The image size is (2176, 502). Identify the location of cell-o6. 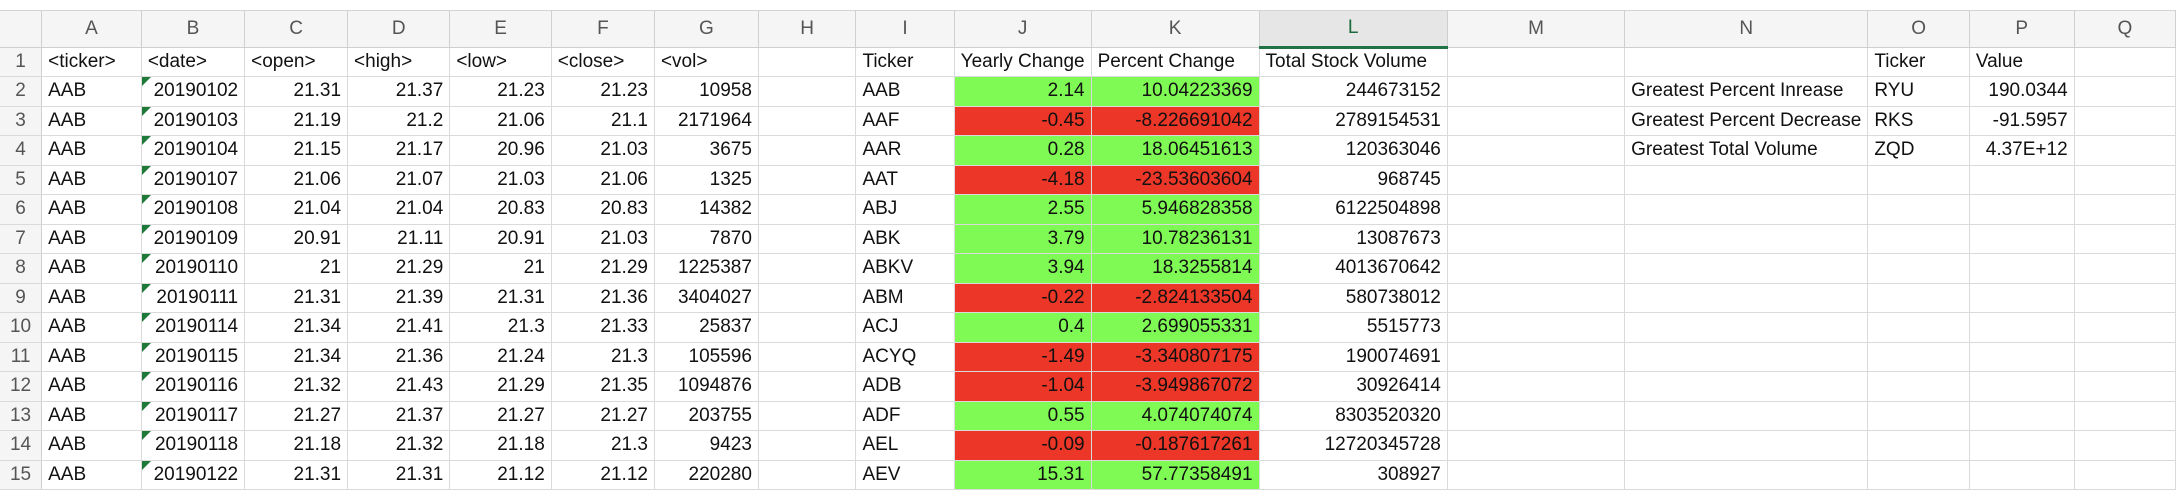
(1918, 209).